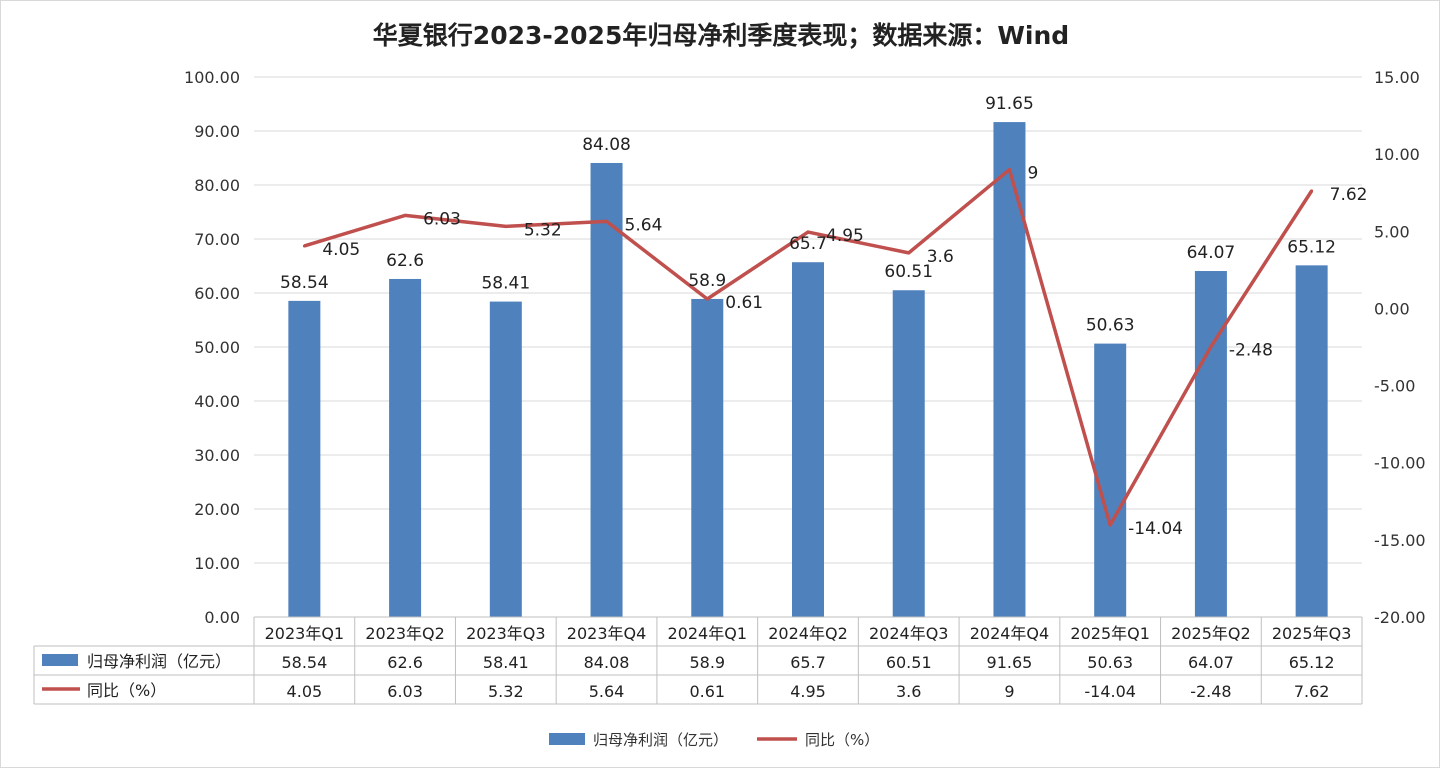 The height and width of the screenshot is (769, 1440). Describe the element at coordinates (1312, 633) in the screenshot. I see `category-label: 2025年Q3` at that location.